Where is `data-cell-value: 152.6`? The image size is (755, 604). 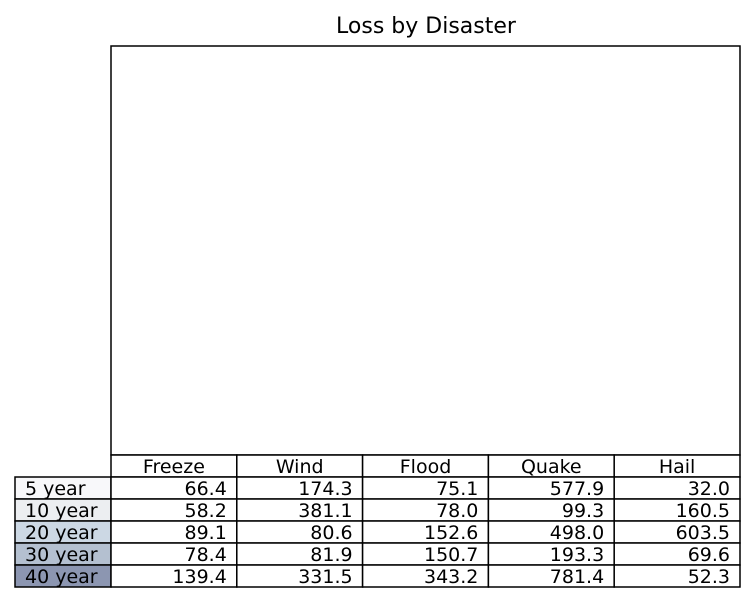 data-cell-value: 152.6 is located at coordinates (451, 533).